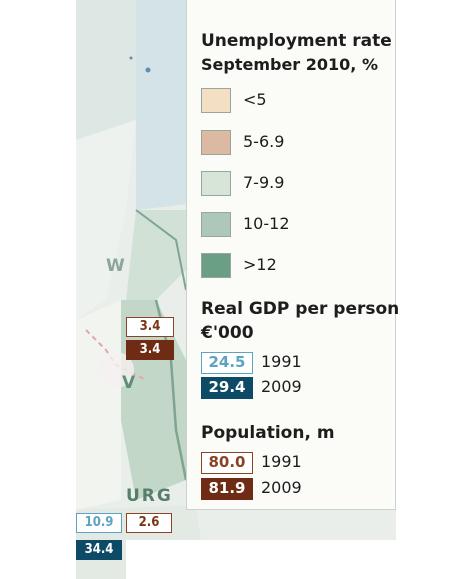 The width and height of the screenshot is (471, 579). I want to click on swatch-label-7-to-9-9: 7-9.9, so click(264, 182).